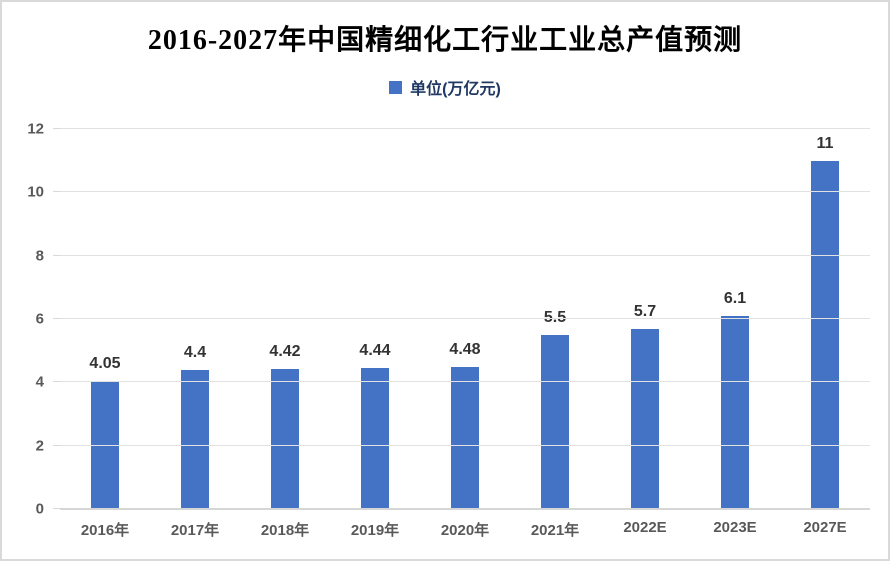 Image resolution: width=890 pixels, height=561 pixels. What do you see at coordinates (555, 530) in the screenshot?
I see `x-axis-tick-label: 2021年` at bounding box center [555, 530].